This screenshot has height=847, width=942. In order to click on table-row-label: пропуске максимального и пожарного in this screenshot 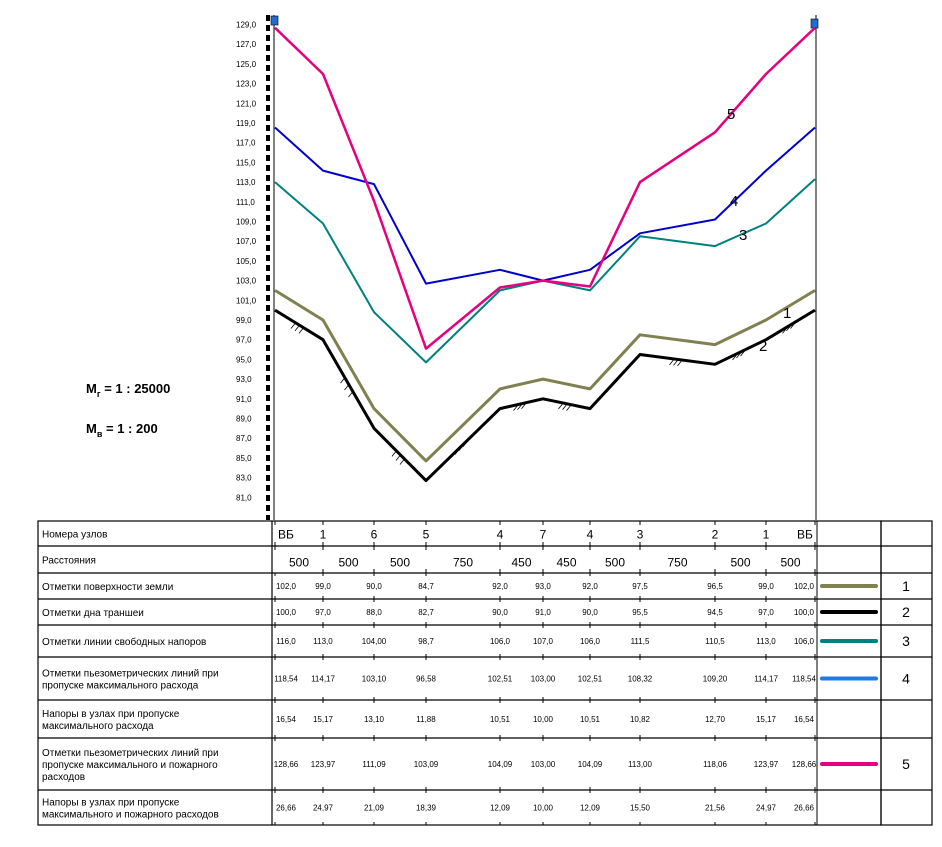, I will do `click(130, 765)`.